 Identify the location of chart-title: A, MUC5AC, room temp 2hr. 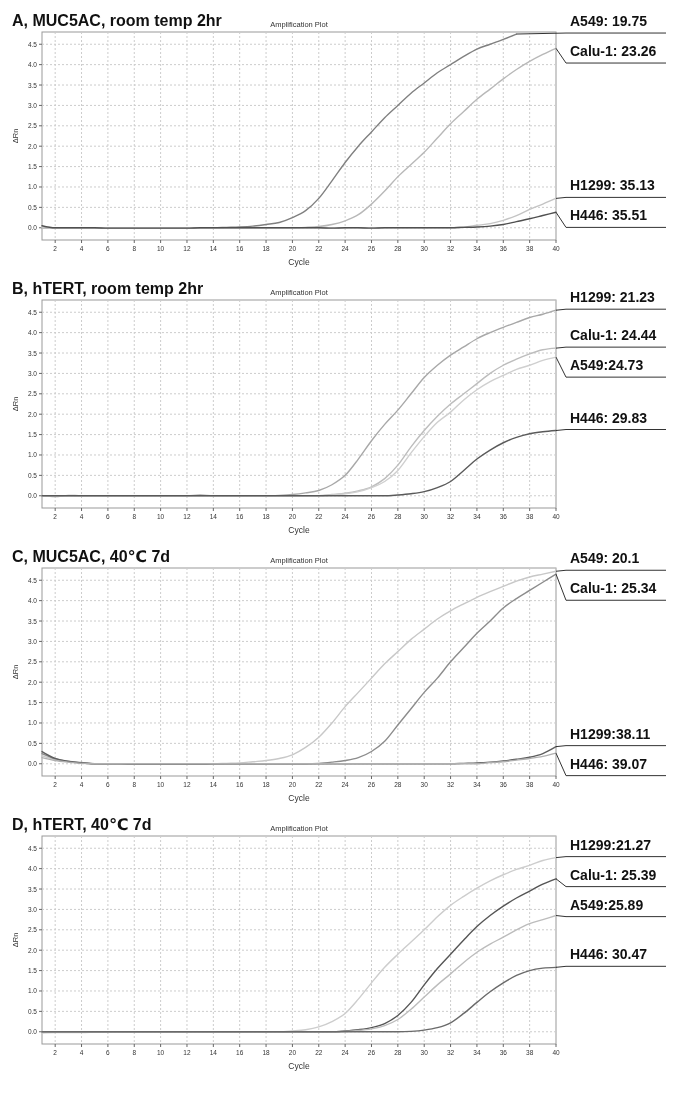
(117, 20).